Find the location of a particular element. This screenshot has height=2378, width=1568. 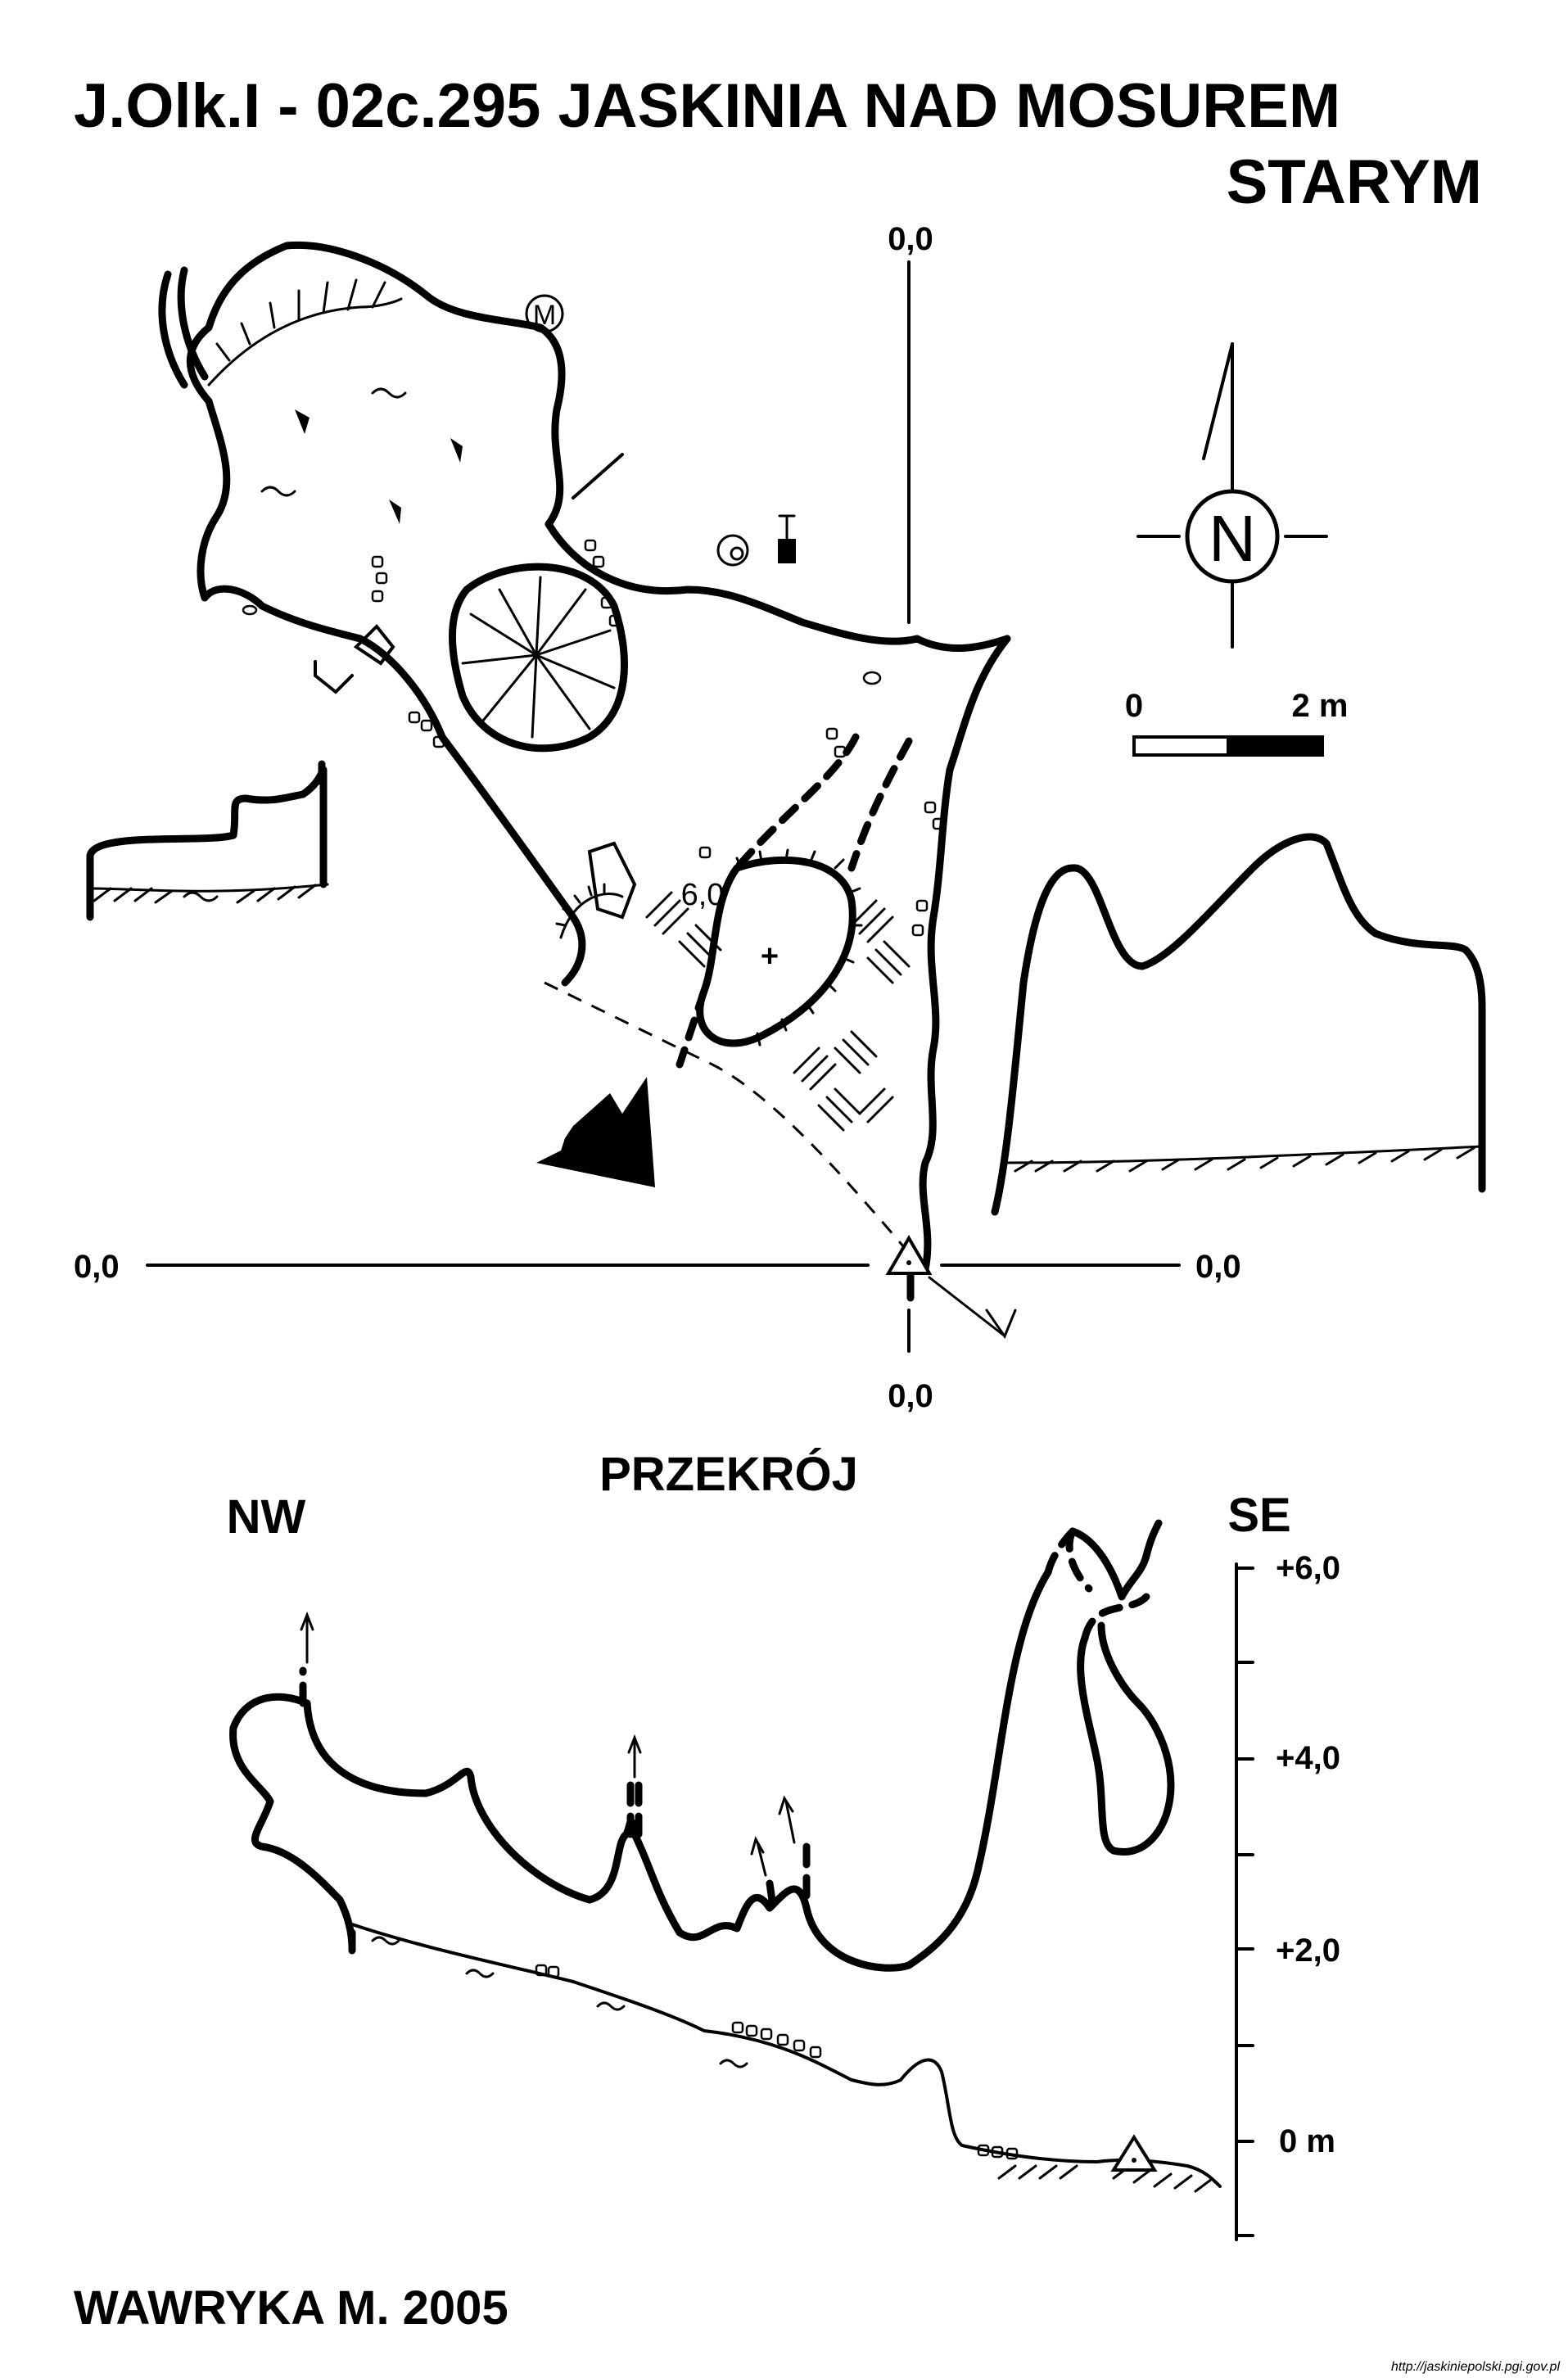

plan-wave-marks is located at coordinates (334, 442).